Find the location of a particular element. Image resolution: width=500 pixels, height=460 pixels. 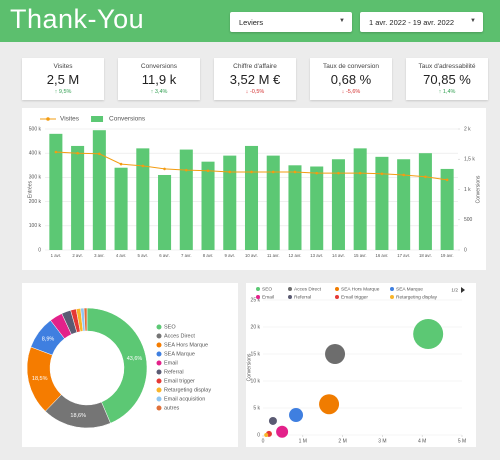

kpi-card: Chiffre d'affaire 3,52 M € ↓ -0,5% is located at coordinates (255, 79).